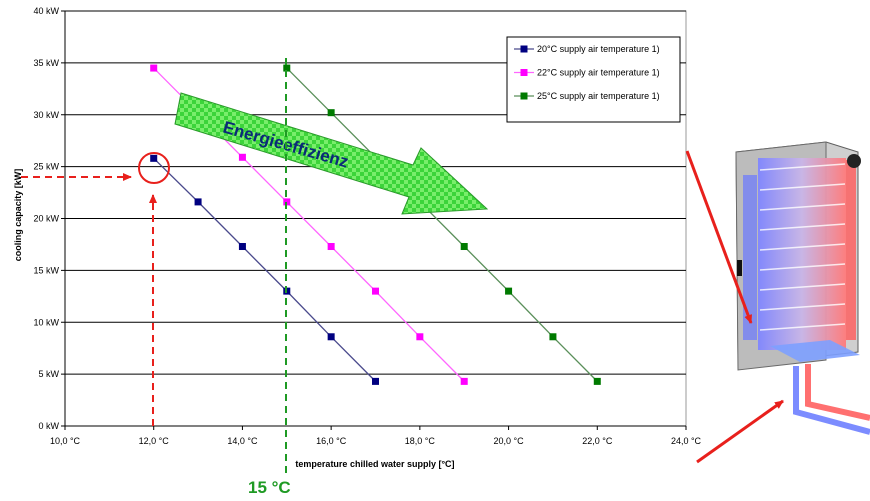 This screenshot has width=870, height=501. I want to click on highlight-marker, so click(95, 289).